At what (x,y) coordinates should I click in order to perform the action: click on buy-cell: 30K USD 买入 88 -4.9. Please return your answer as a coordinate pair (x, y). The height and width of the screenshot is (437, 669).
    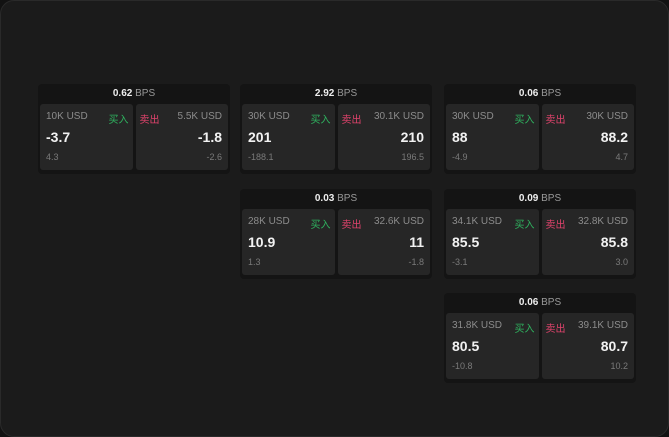
    Looking at the image, I should click on (492, 137).